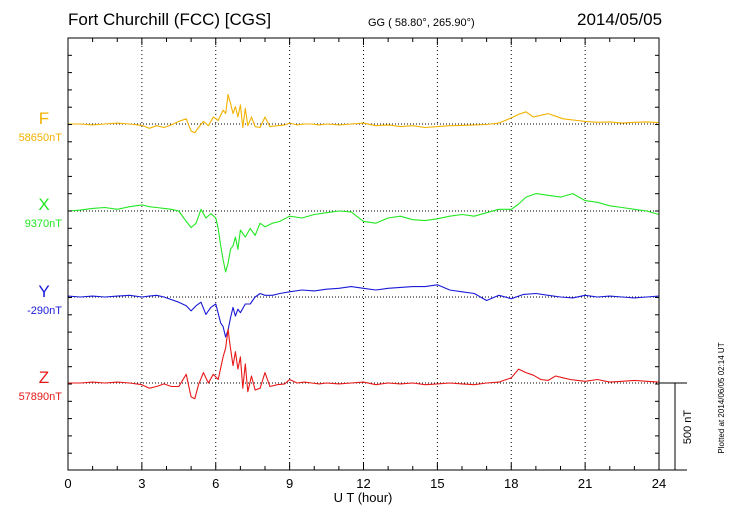 This screenshot has width=730, height=520. What do you see at coordinates (585, 483) in the screenshot?
I see `x-tick-label: 21` at bounding box center [585, 483].